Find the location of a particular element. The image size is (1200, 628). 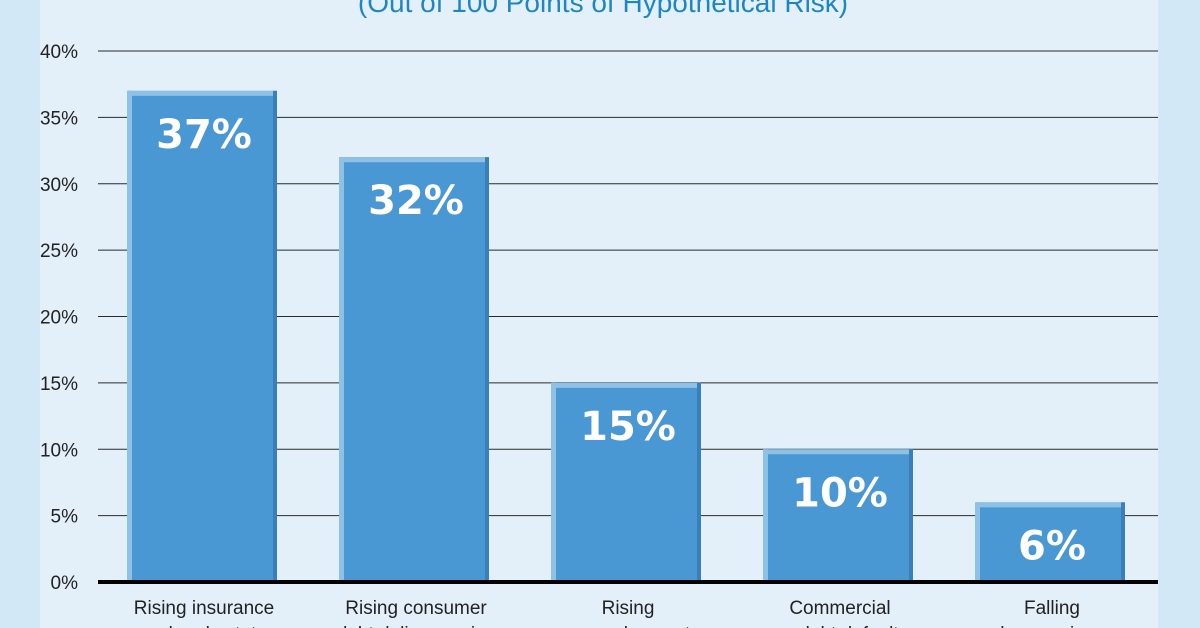

bar-value-label: 15% is located at coordinates (628, 427).